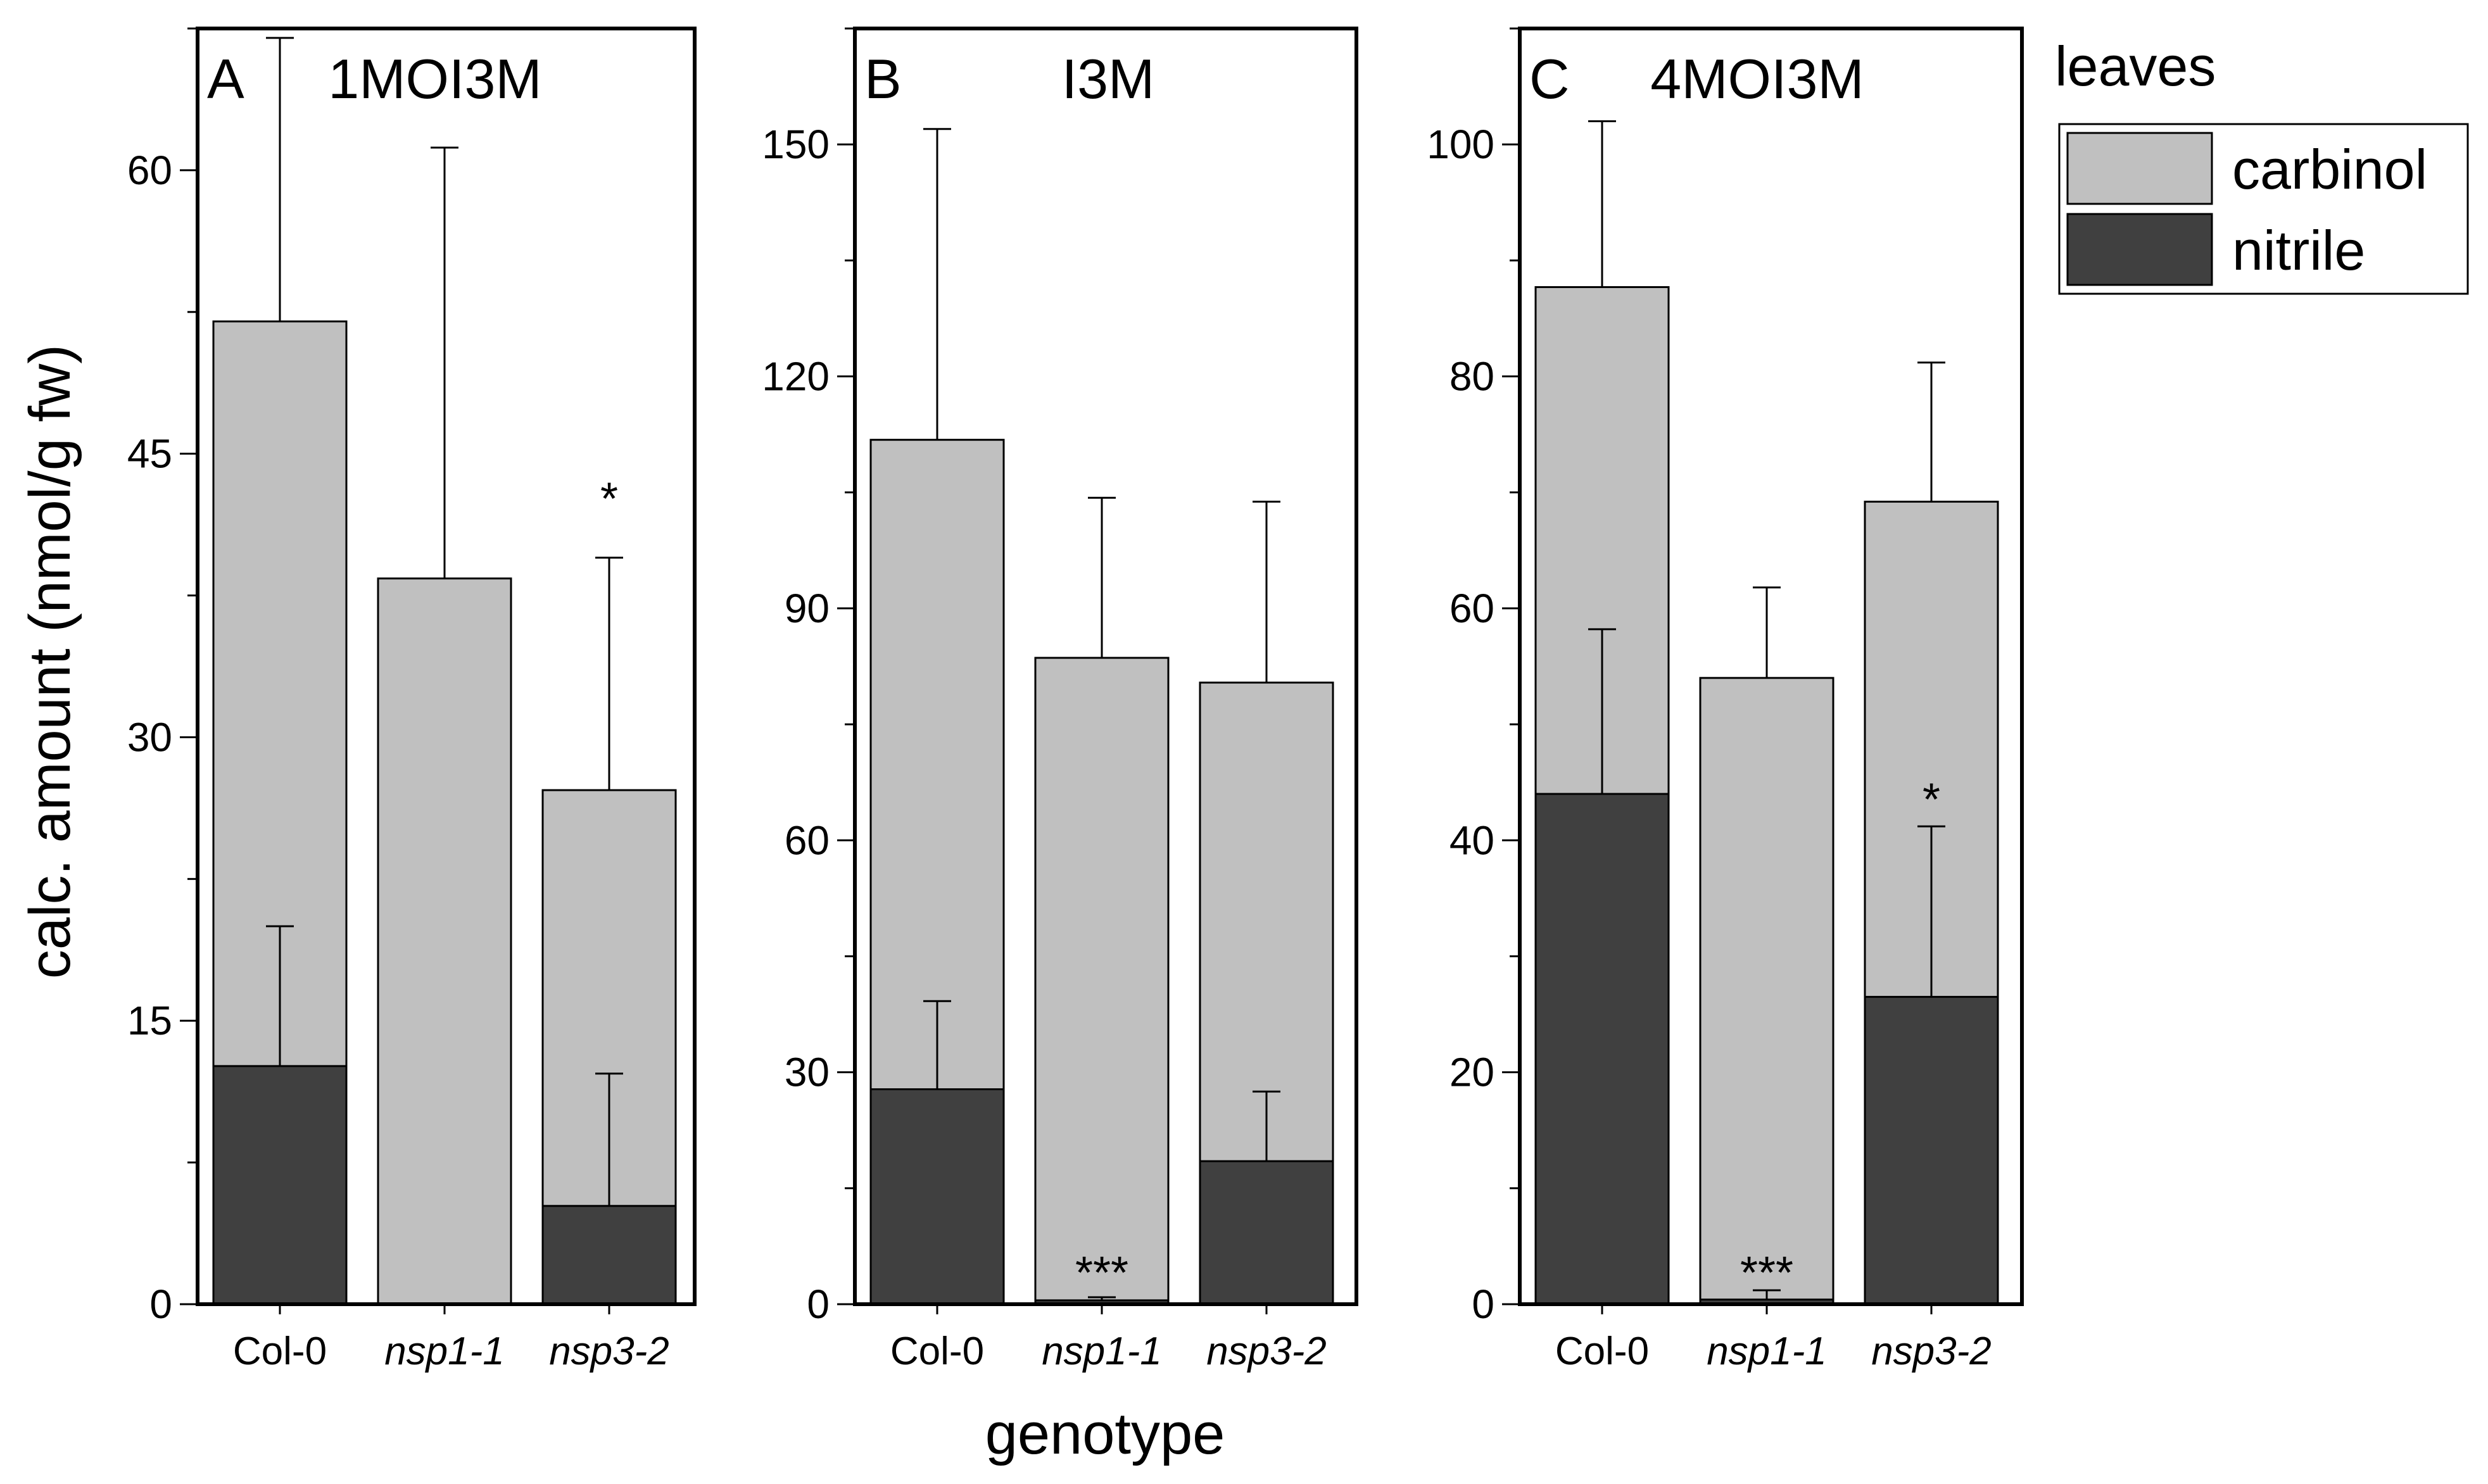 The image size is (2488, 1484). Describe the element at coordinates (883, 78) in the screenshot. I see `panel-letter-b: B` at that location.